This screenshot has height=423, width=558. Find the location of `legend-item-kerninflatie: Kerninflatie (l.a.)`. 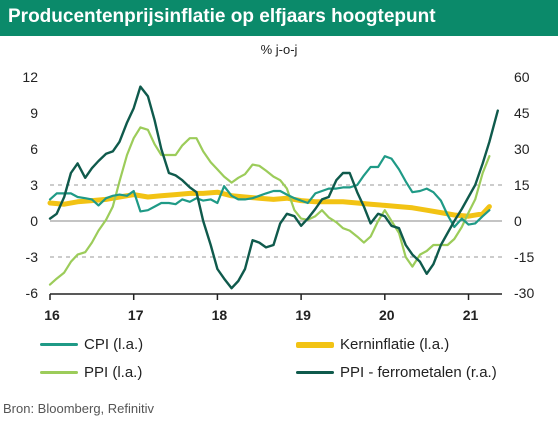

legend-item-kerninflatie: Kerninflatie (l.a.) is located at coordinates (372, 344).